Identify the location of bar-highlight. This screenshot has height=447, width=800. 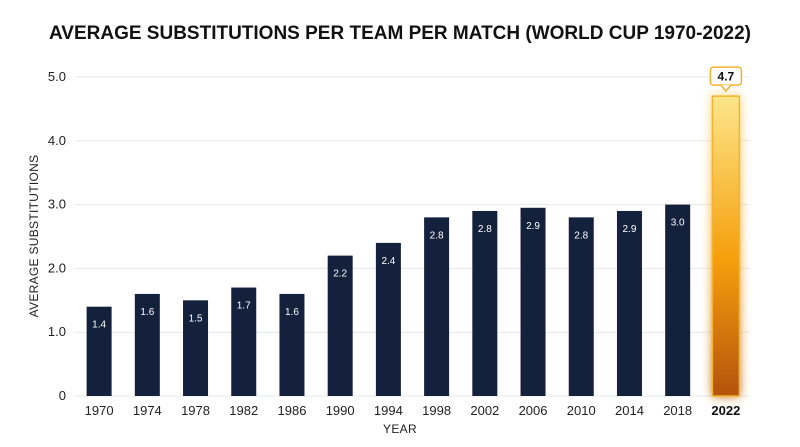
(726, 246).